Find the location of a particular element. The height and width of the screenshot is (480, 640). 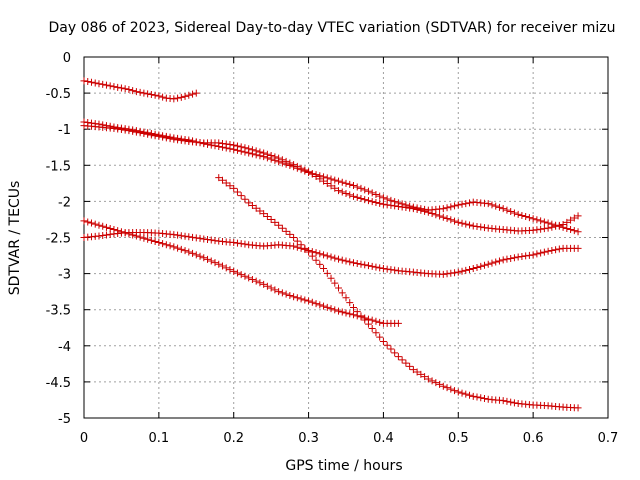

y-tick-label: -1 is located at coordinates (64, 130).